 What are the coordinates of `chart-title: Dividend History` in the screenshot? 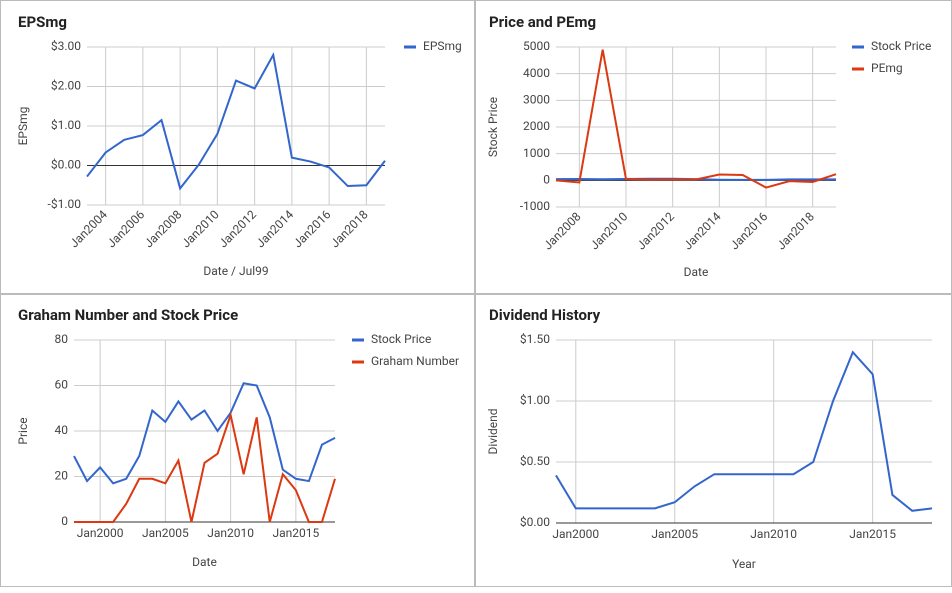 It's located at (545, 315).